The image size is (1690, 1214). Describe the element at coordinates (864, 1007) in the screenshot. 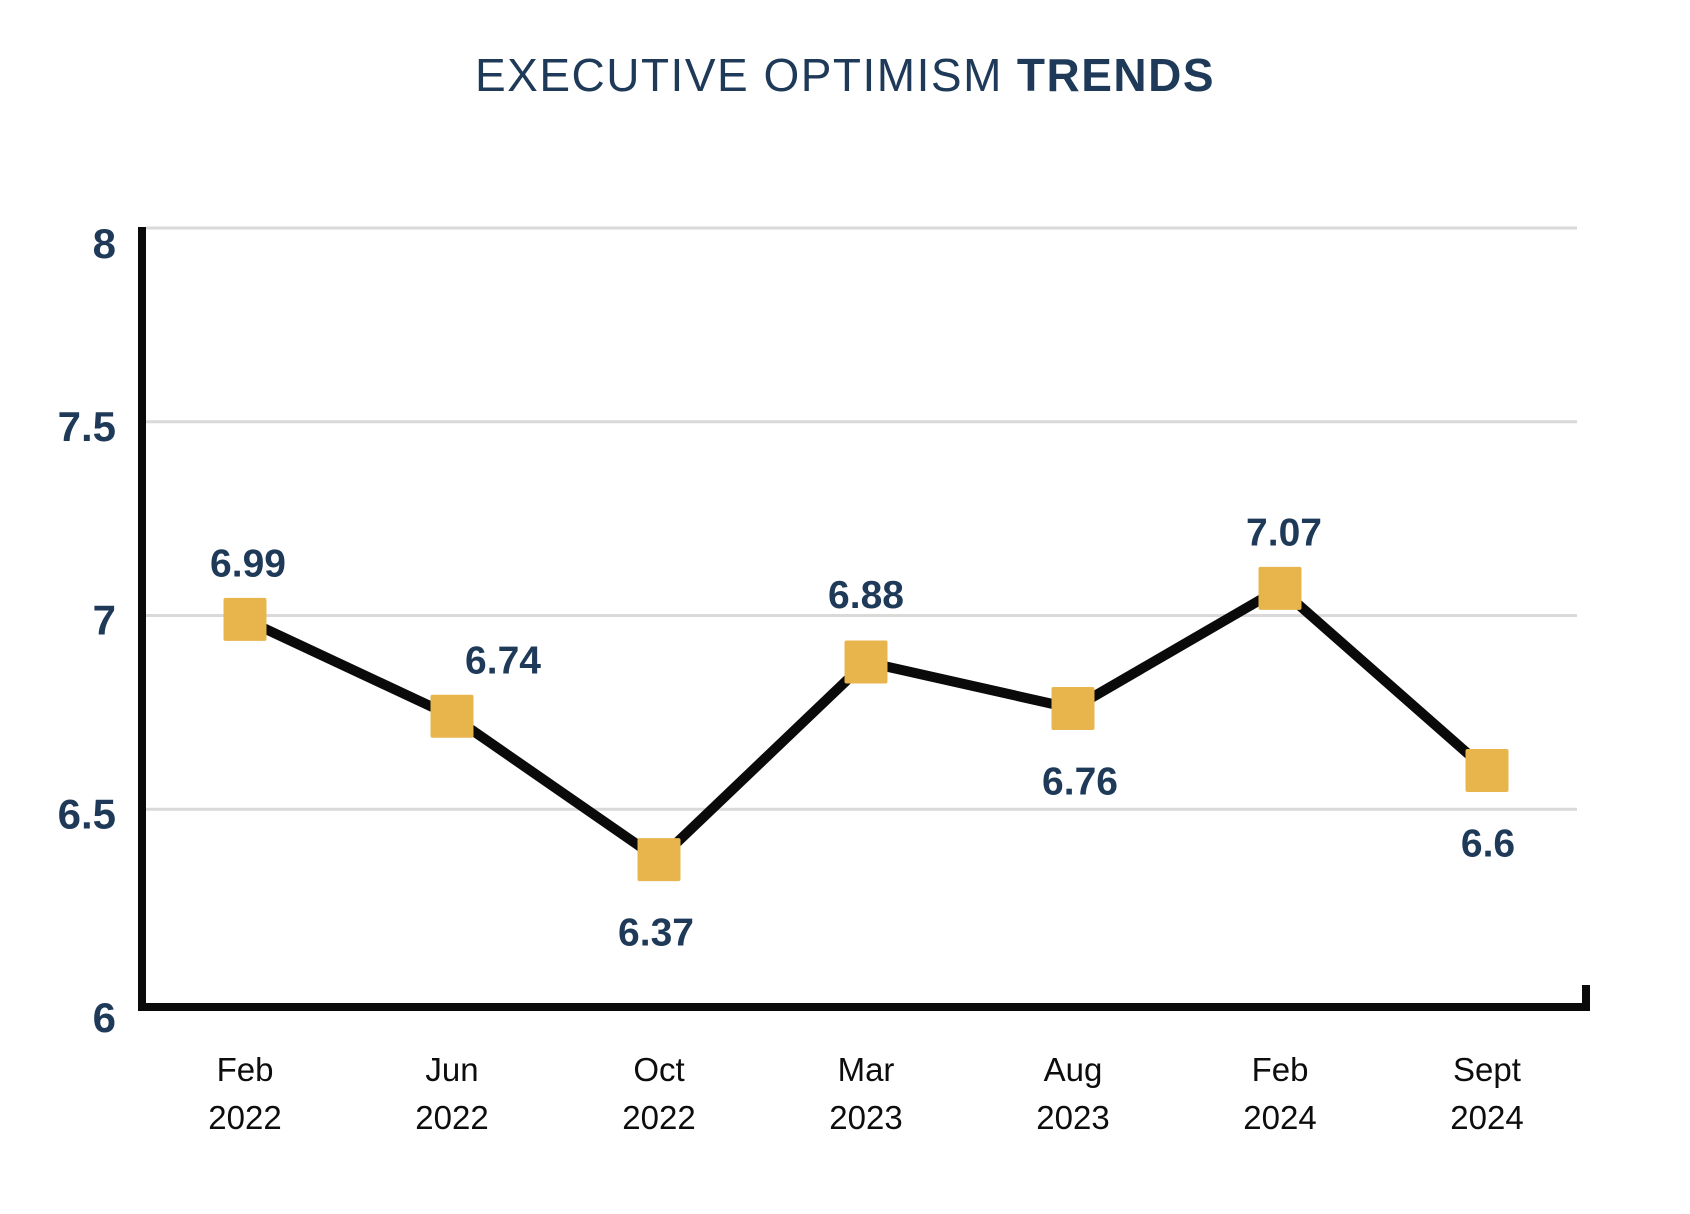

I see `x-axis-line` at that location.